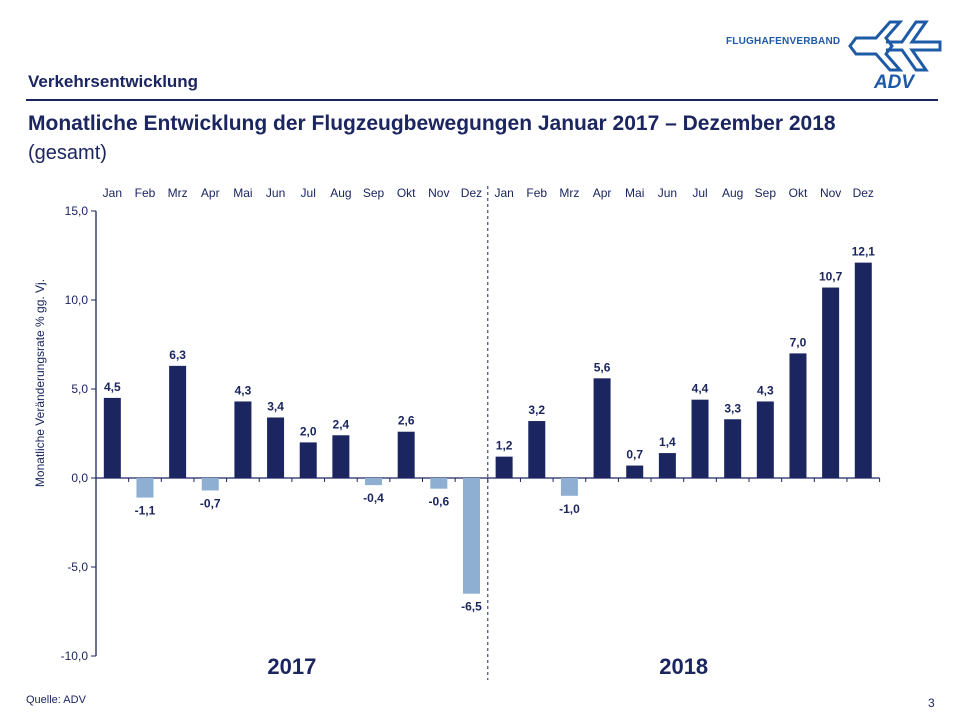  Describe the element at coordinates (373, 498) in the screenshot. I see `data-label: -0,4` at that location.